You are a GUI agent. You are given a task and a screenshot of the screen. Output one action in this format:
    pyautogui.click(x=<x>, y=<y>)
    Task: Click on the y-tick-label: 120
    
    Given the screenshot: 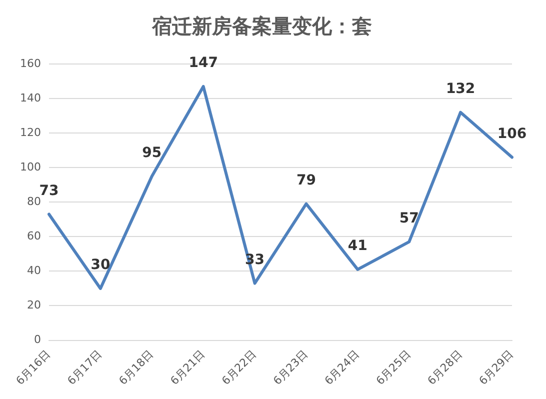 What is the action you would take?
    pyautogui.click(x=30, y=132)
    